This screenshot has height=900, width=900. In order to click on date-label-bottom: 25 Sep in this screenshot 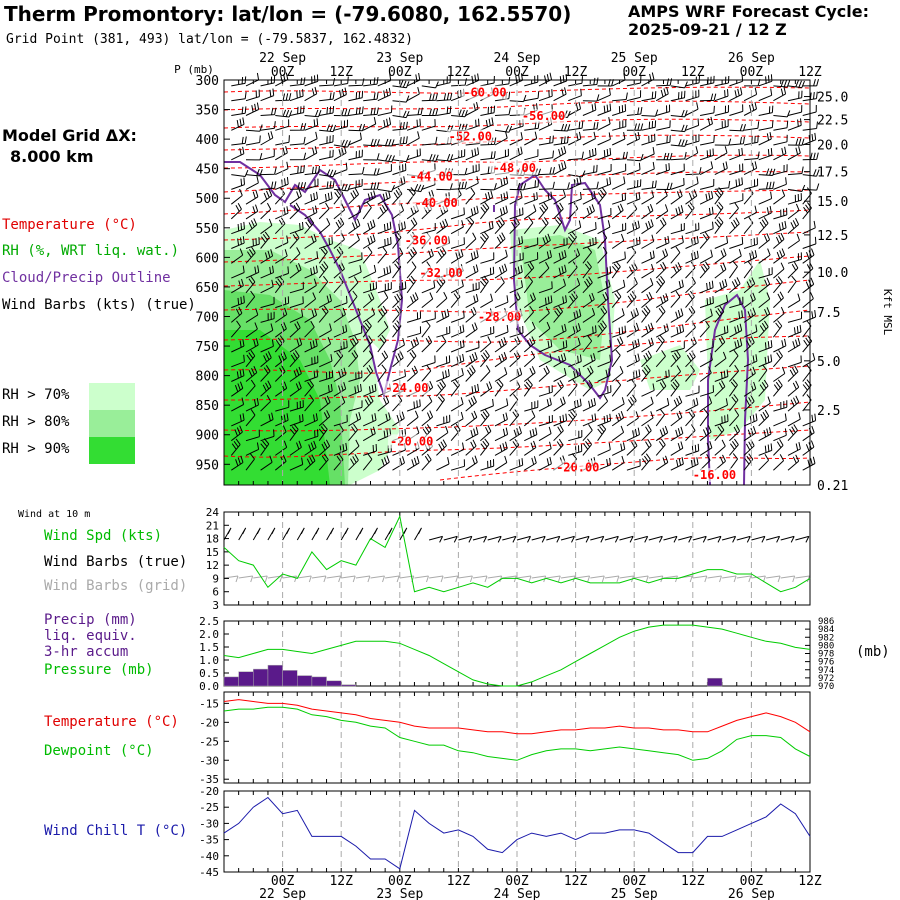, I will do `click(634, 893)`.